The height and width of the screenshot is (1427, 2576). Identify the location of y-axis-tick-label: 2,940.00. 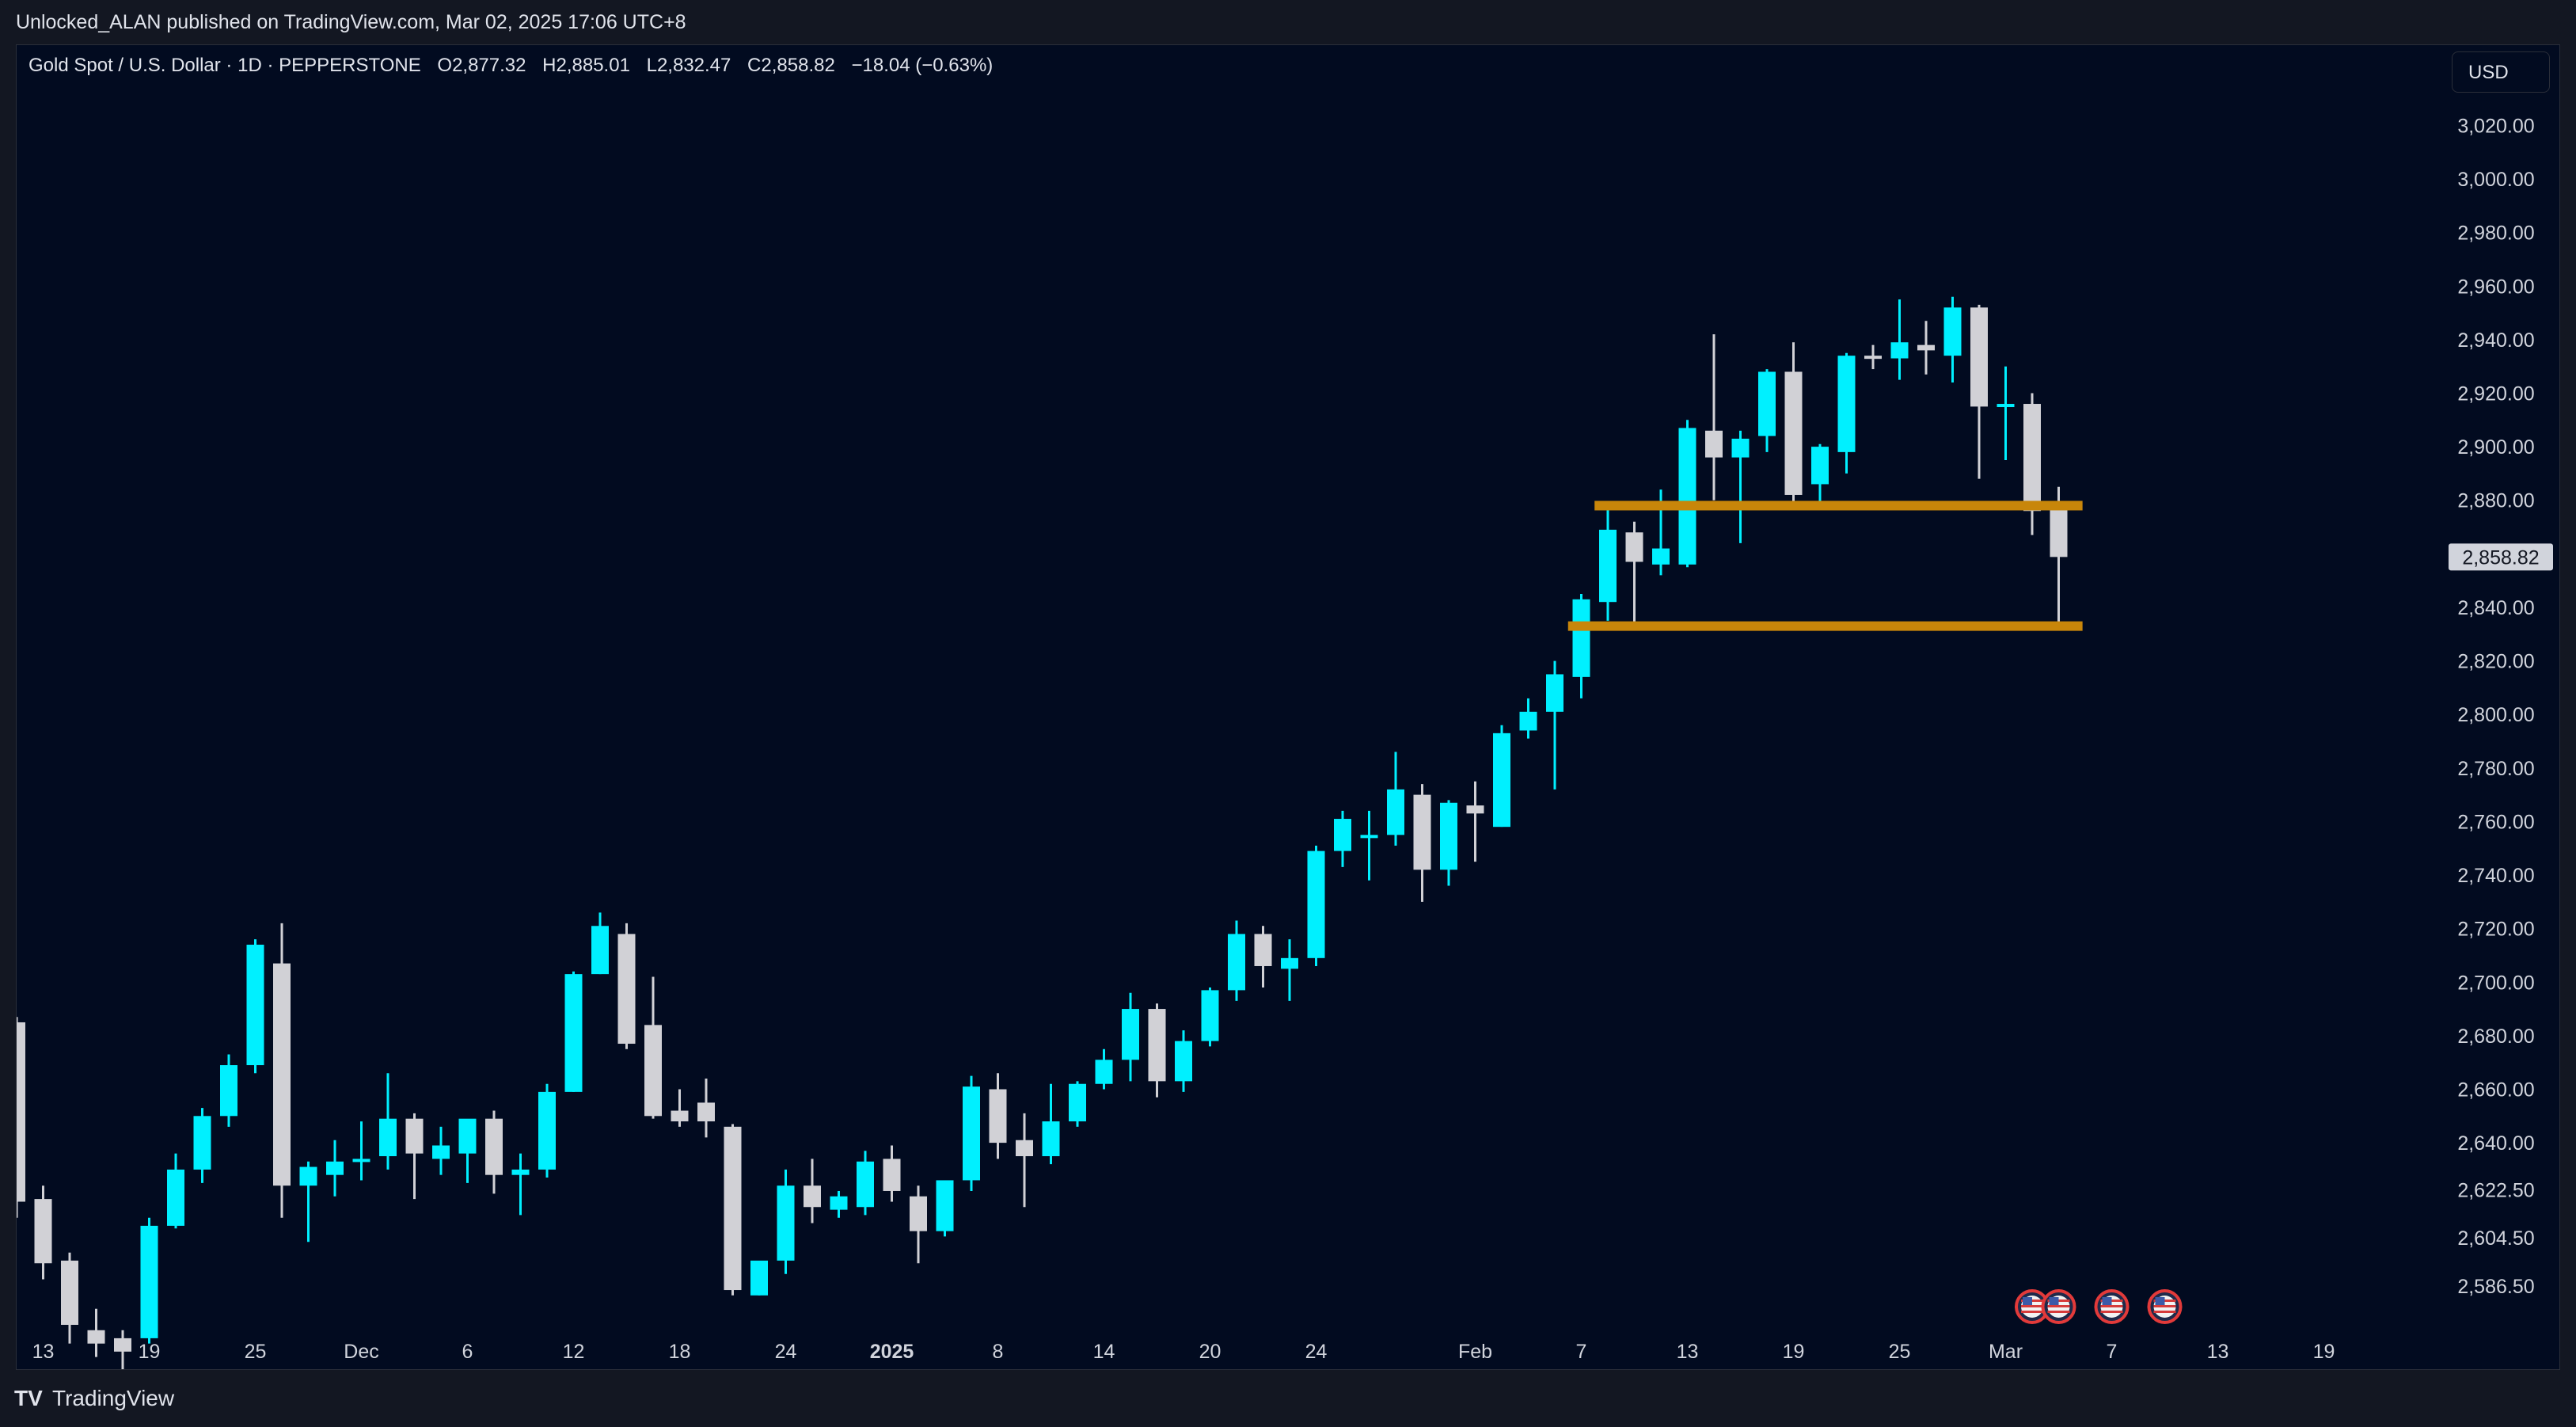
(2495, 340).